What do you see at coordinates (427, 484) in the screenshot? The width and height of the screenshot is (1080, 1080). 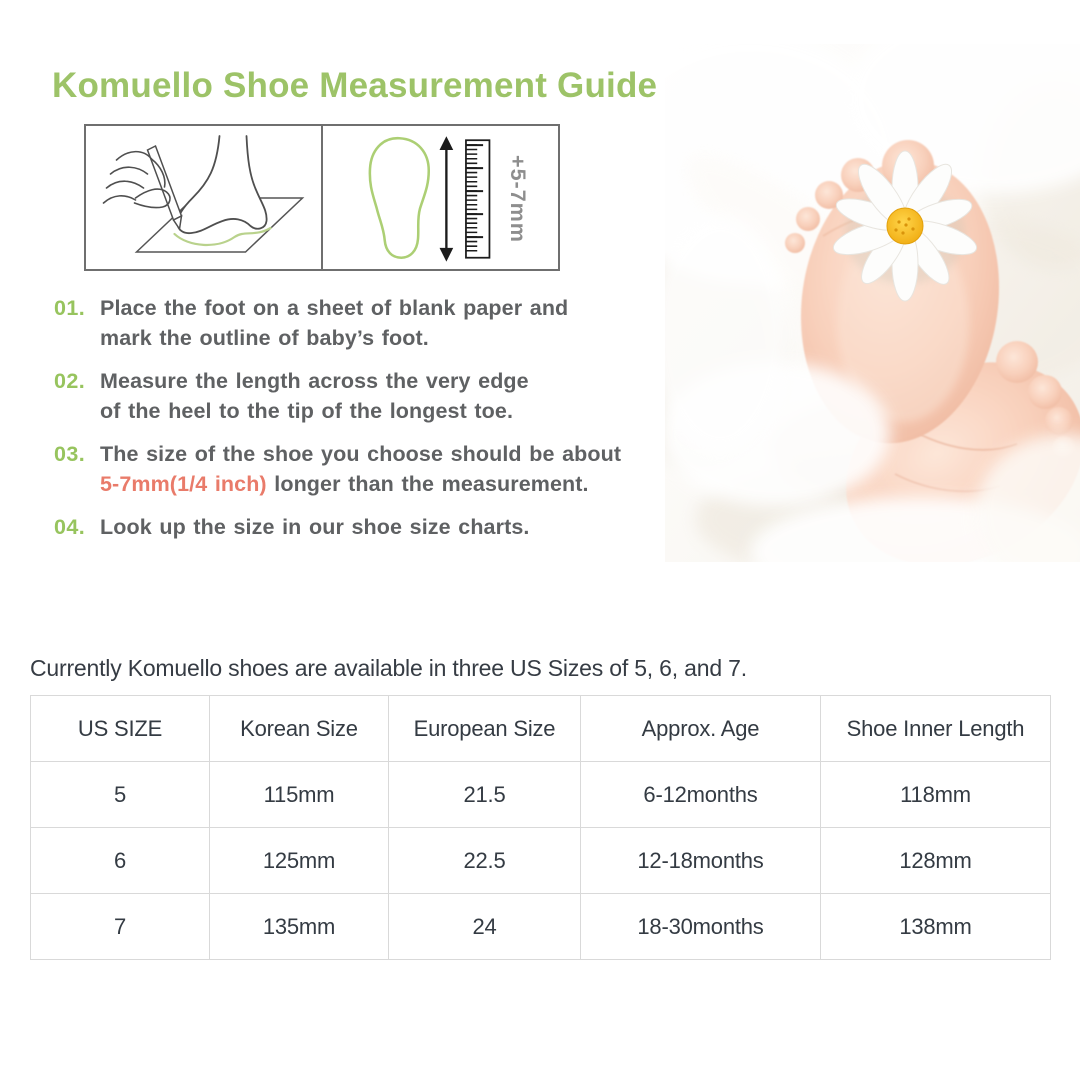 I see `step-text-after: longer than the measurement.` at bounding box center [427, 484].